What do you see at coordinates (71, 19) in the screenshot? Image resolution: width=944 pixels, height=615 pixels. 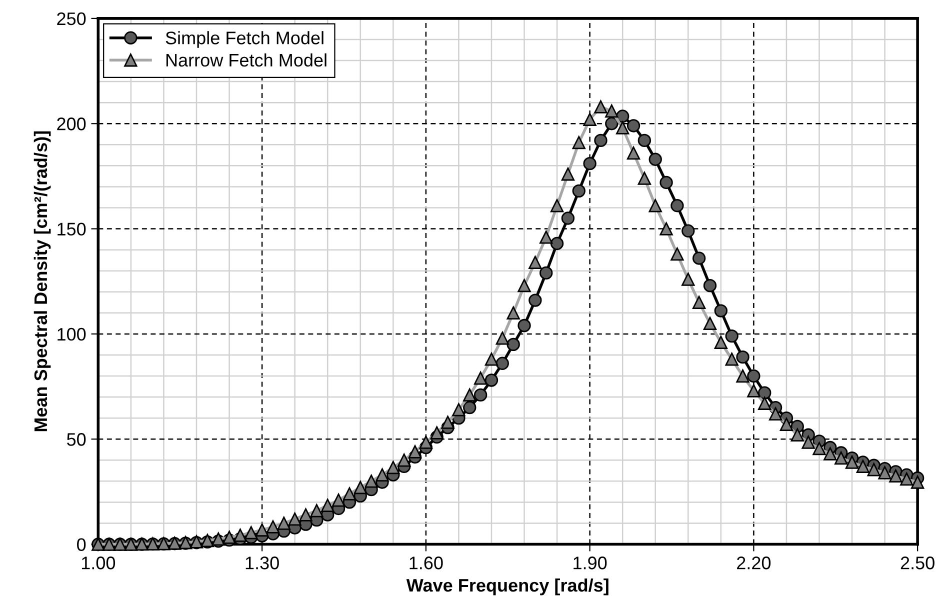 I see `y-tick-label: 250` at bounding box center [71, 19].